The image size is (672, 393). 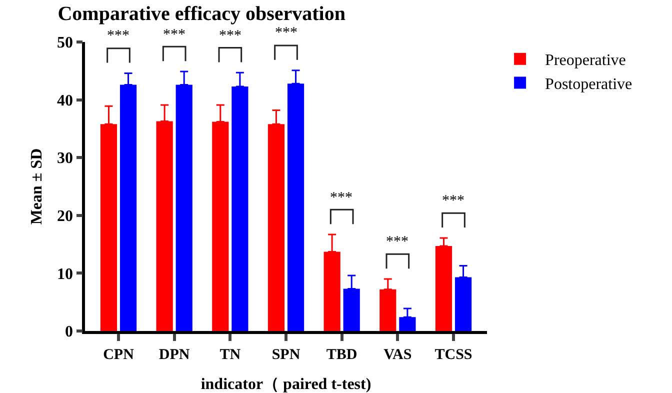 What do you see at coordinates (65, 101) in the screenshot?
I see `y-tick-label: 40` at bounding box center [65, 101].